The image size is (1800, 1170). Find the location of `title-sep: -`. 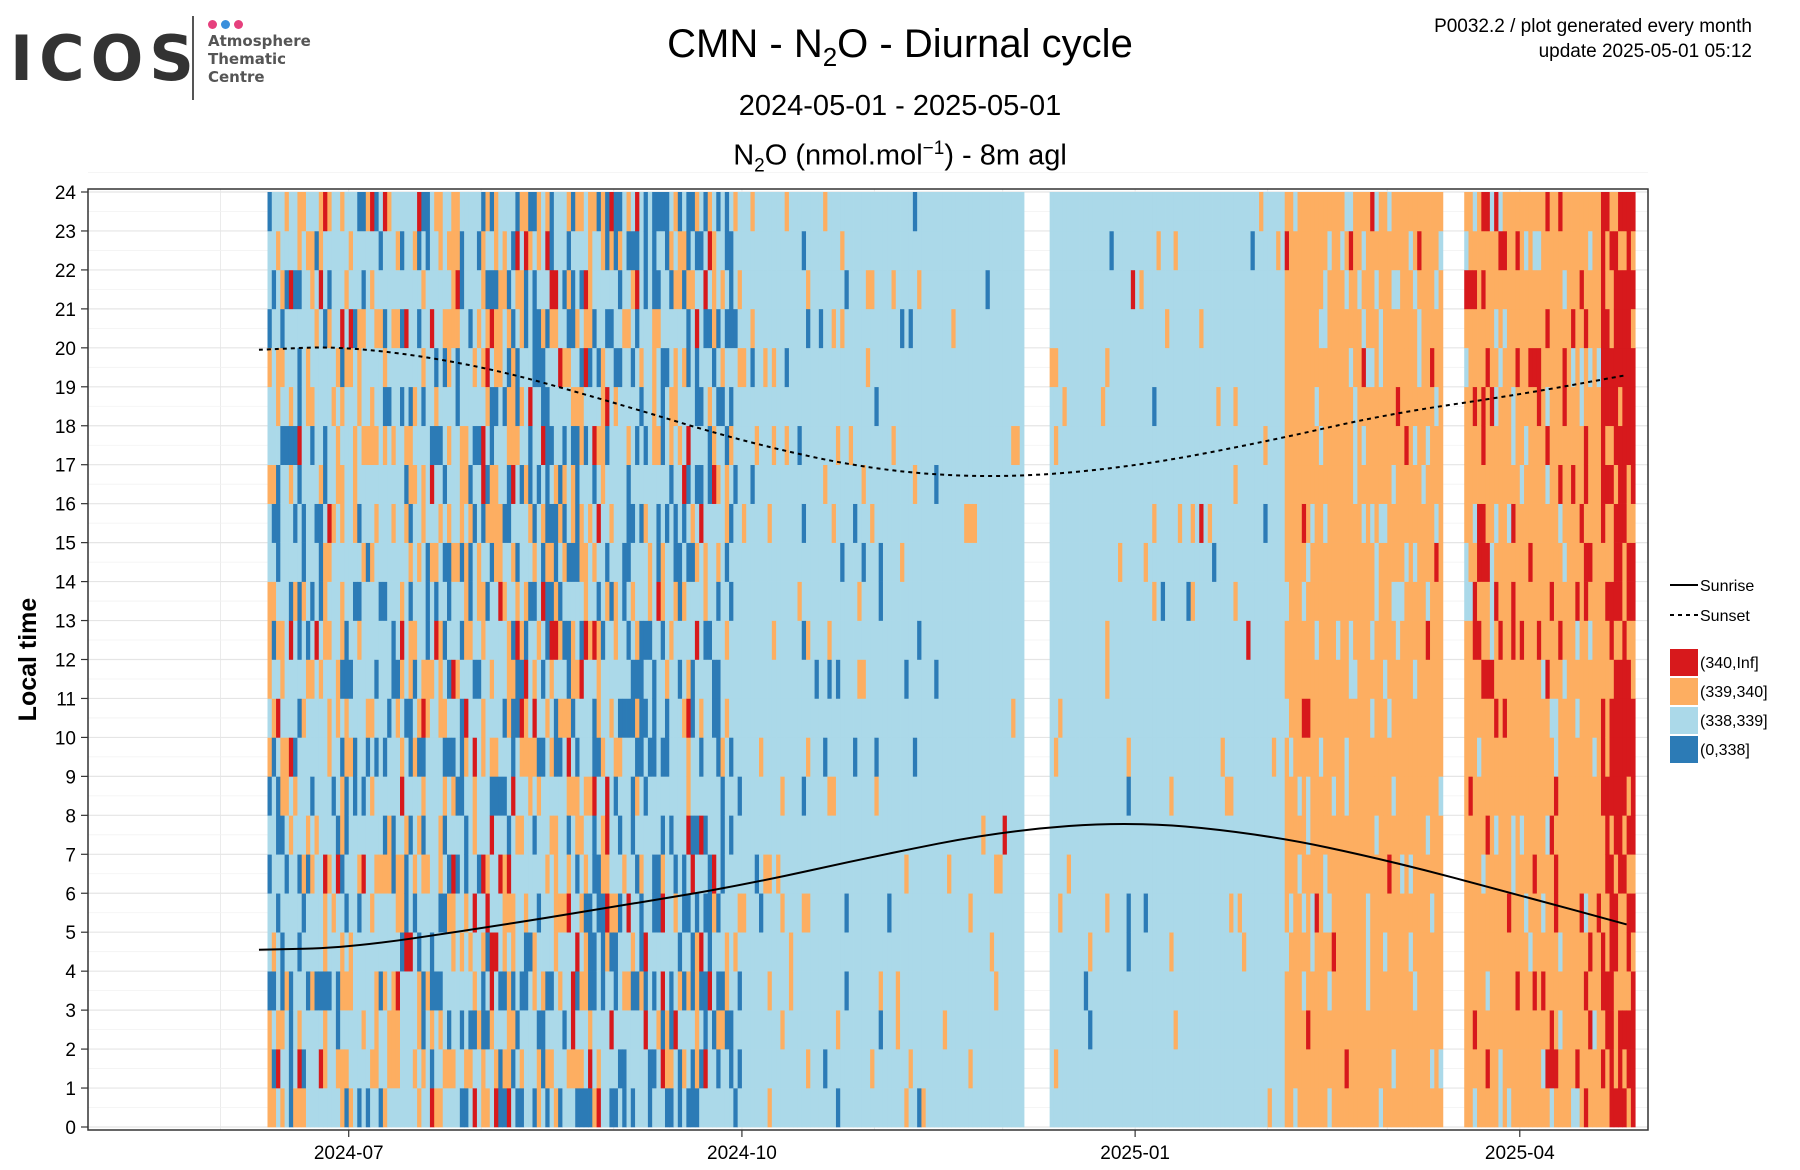

title-sep: - is located at coordinates (776, 44).